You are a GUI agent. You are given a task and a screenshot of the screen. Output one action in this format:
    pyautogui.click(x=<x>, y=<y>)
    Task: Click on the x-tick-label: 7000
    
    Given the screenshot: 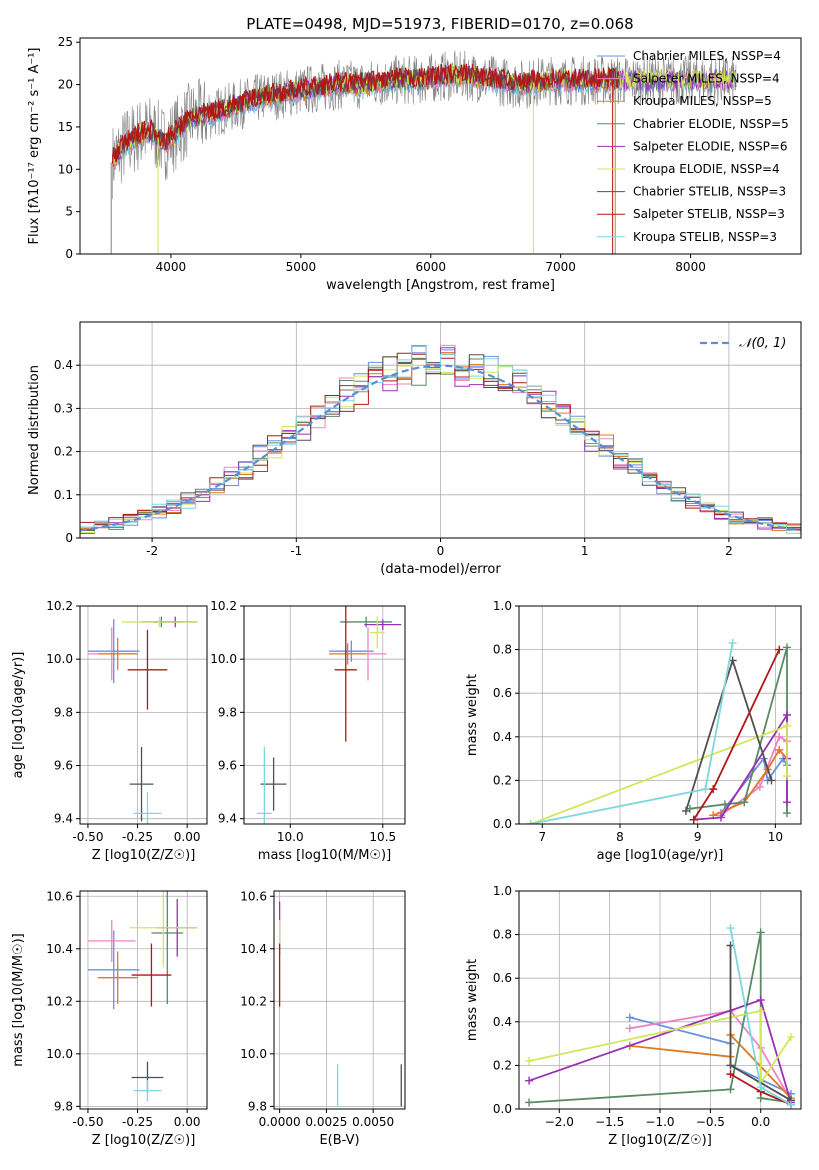 What is the action you would take?
    pyautogui.click(x=560, y=267)
    